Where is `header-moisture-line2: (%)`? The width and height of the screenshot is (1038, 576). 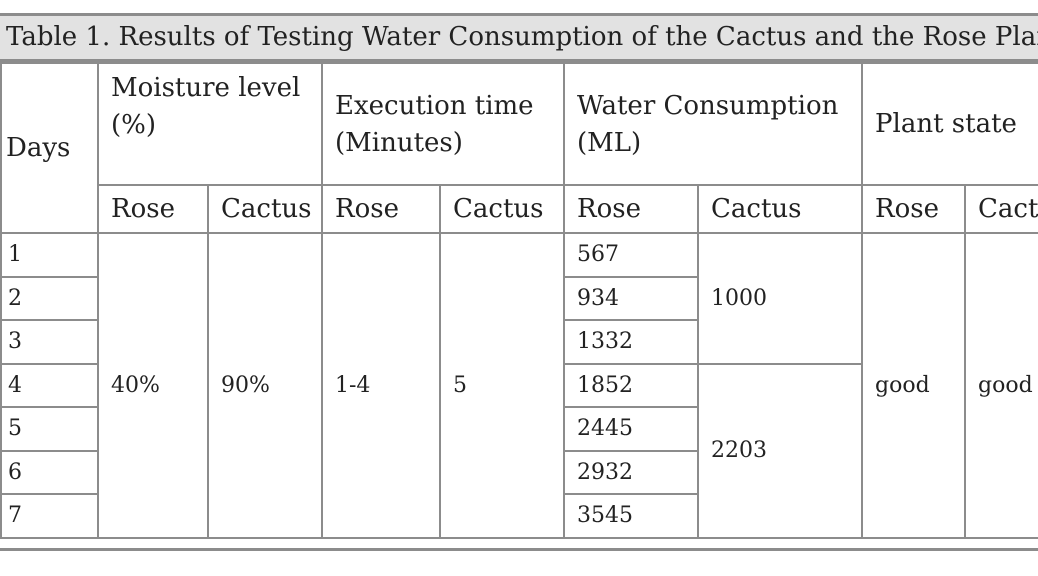
header-moisture-line2: (%) is located at coordinates (133, 125).